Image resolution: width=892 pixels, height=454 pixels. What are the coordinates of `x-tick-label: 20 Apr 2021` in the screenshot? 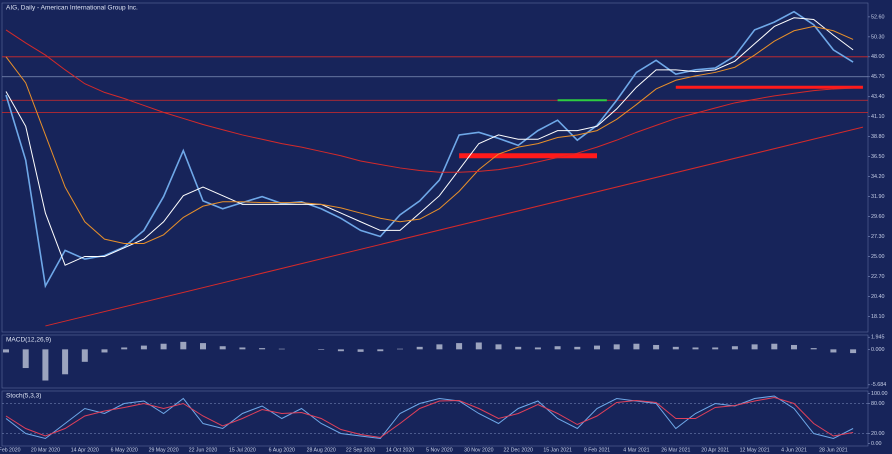 It's located at (715, 450).